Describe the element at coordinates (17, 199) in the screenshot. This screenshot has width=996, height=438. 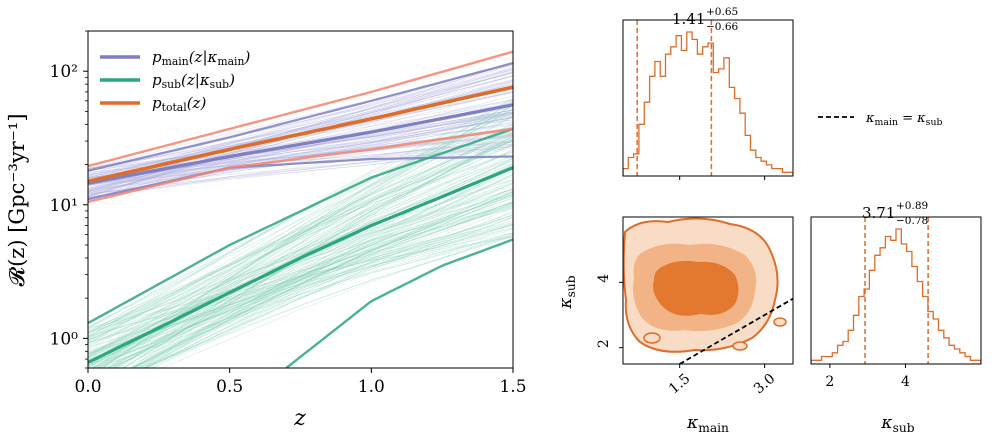
I see `main-y-label: 𝓡(z) [Gpc⁻³yr⁻¹]` at that location.